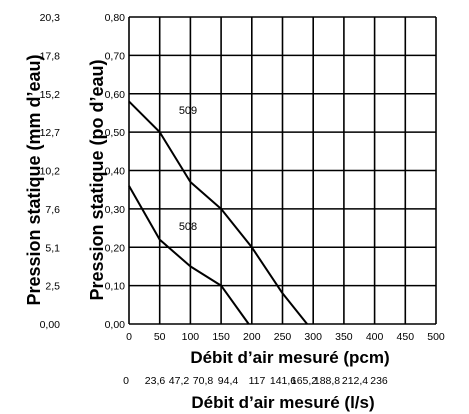  I want to click on x-tick-label-secondary: 236, so click(379, 381).